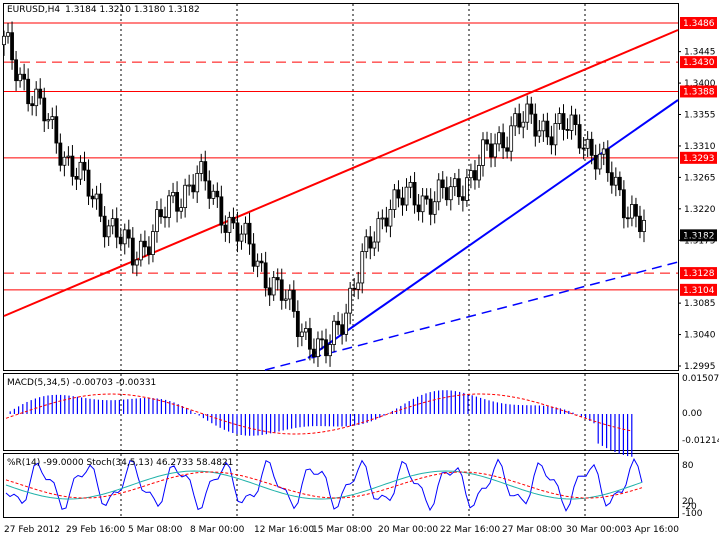 This screenshot has width=719, height=540. I want to click on stoch-signal-line, so click(324, 485).